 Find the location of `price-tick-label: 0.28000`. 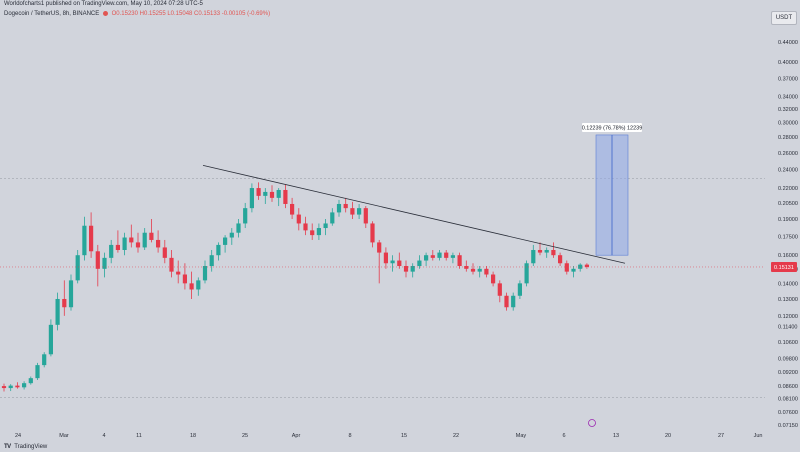

price-tick-label: 0.28000 is located at coordinates (788, 138).